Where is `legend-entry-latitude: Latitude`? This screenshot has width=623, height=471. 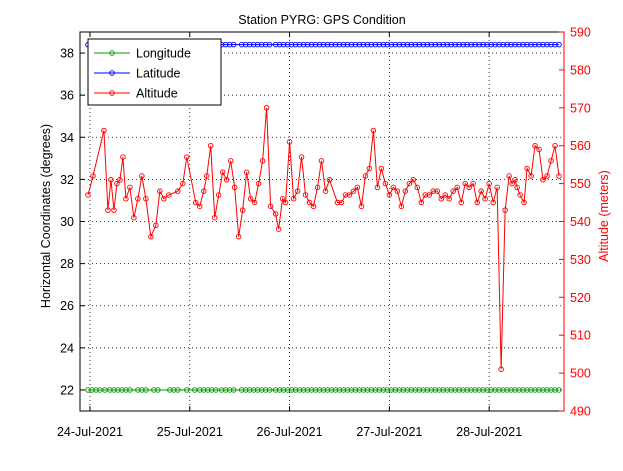
legend-entry-latitude: Latitude is located at coordinates (137, 74).